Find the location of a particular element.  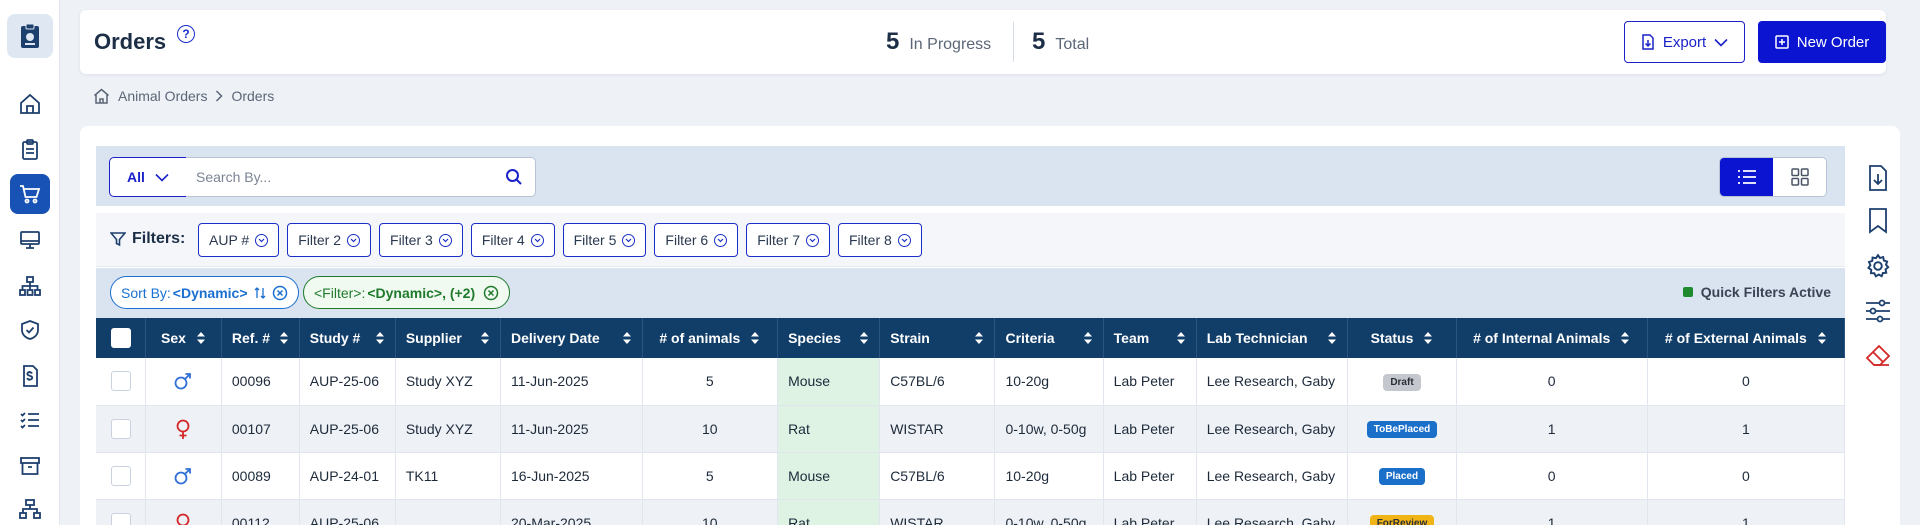

filter-chip-8: Filter 8 is located at coordinates (880, 240).